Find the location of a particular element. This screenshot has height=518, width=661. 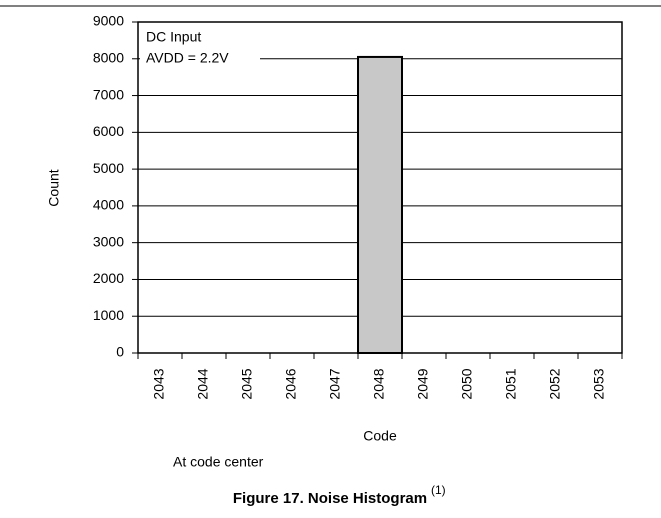

x-tick-label: 2052 is located at coordinates (555, 383).